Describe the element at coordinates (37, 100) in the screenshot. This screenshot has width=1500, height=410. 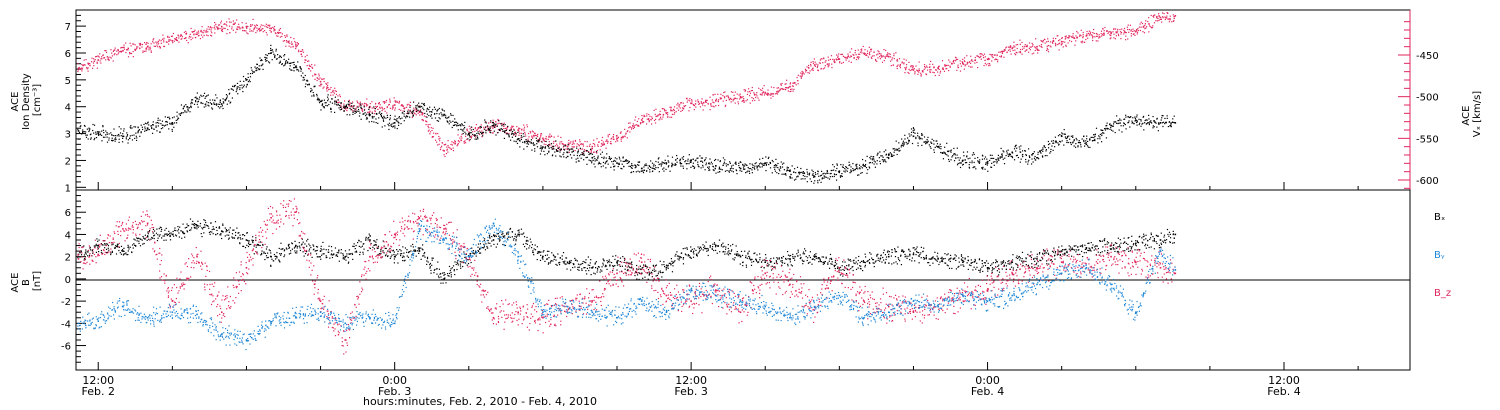
I see `top-ylabel-line-3: [cm⁻³]` at that location.